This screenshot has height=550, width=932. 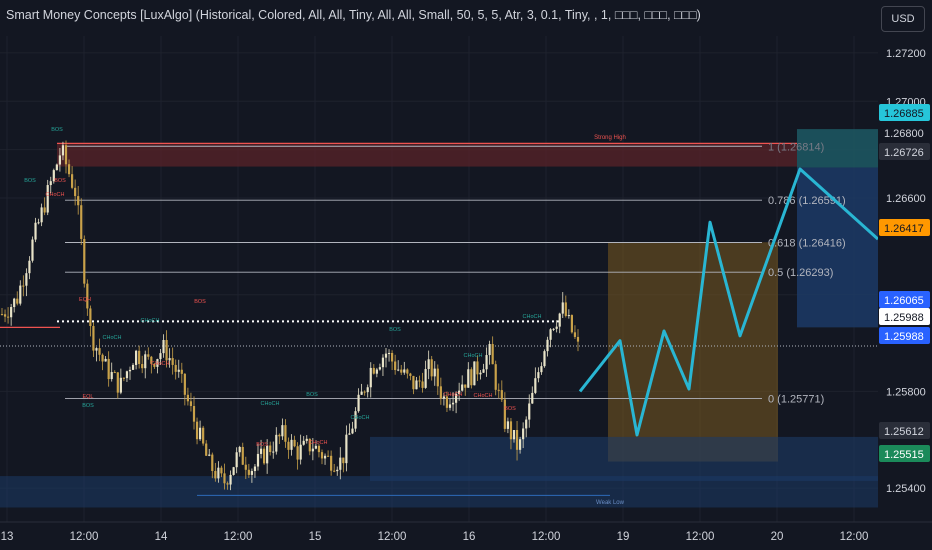 I want to click on time-tick-label: 20, so click(x=777, y=537).